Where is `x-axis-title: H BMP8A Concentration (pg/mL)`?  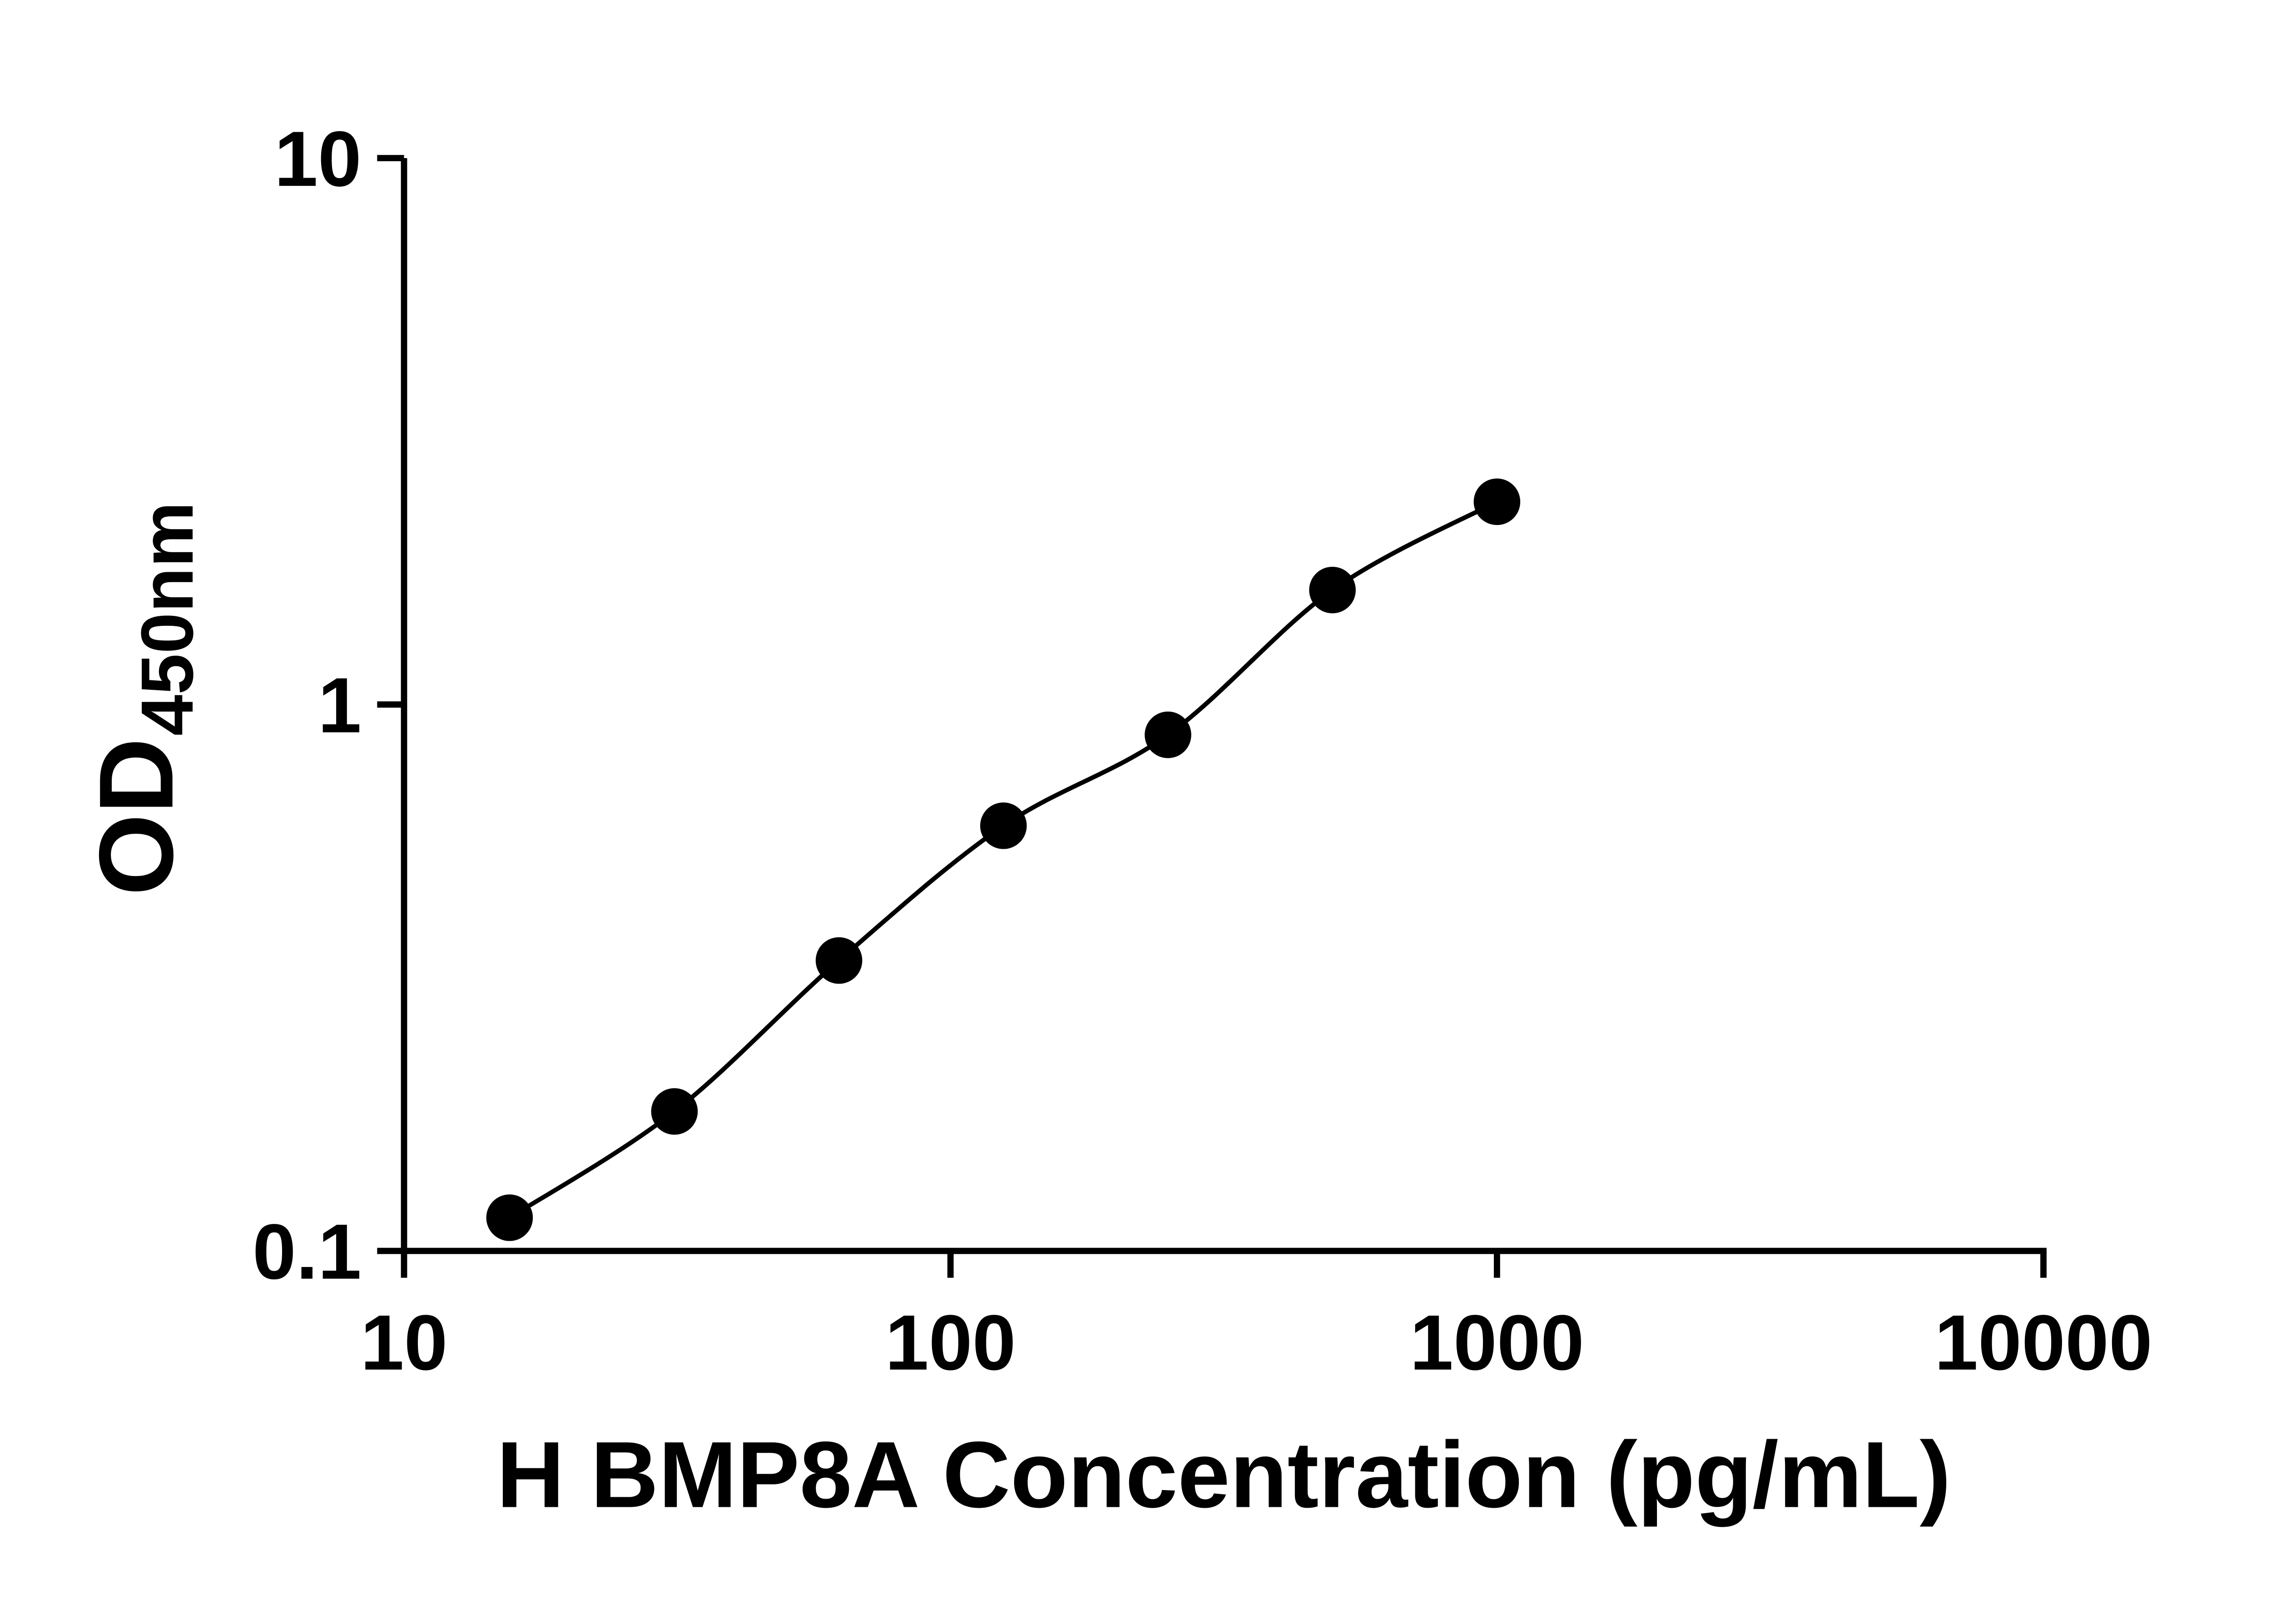
x-axis-title: H BMP8A Concentration (pg/mL) is located at coordinates (1223, 1474).